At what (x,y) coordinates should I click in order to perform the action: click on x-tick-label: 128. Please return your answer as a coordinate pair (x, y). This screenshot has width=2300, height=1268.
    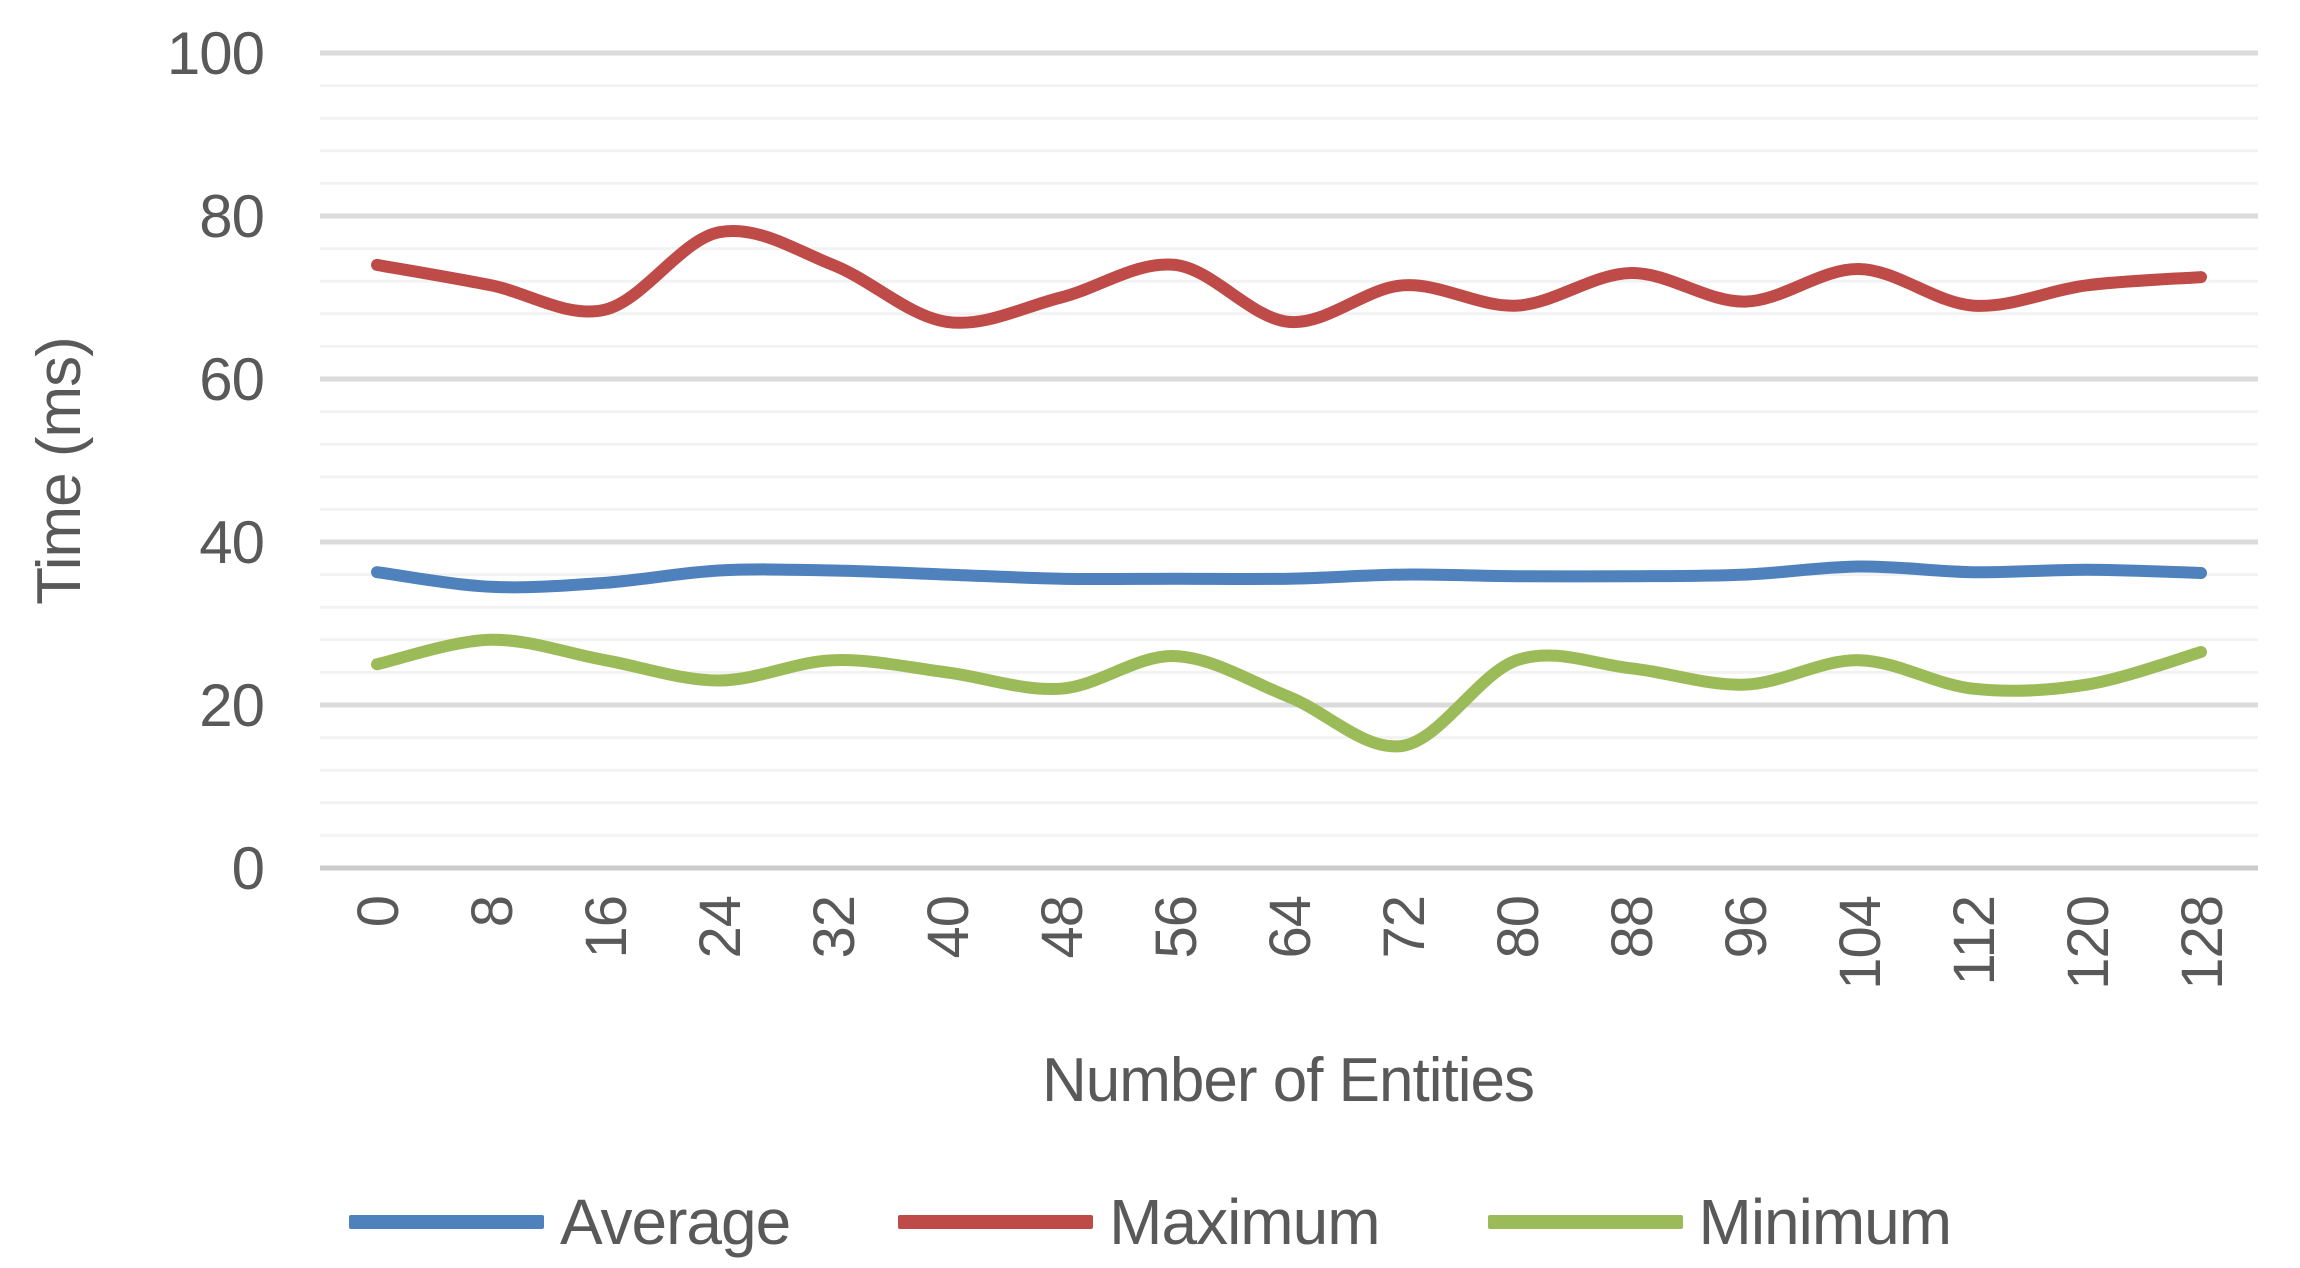
    Looking at the image, I should click on (2202, 943).